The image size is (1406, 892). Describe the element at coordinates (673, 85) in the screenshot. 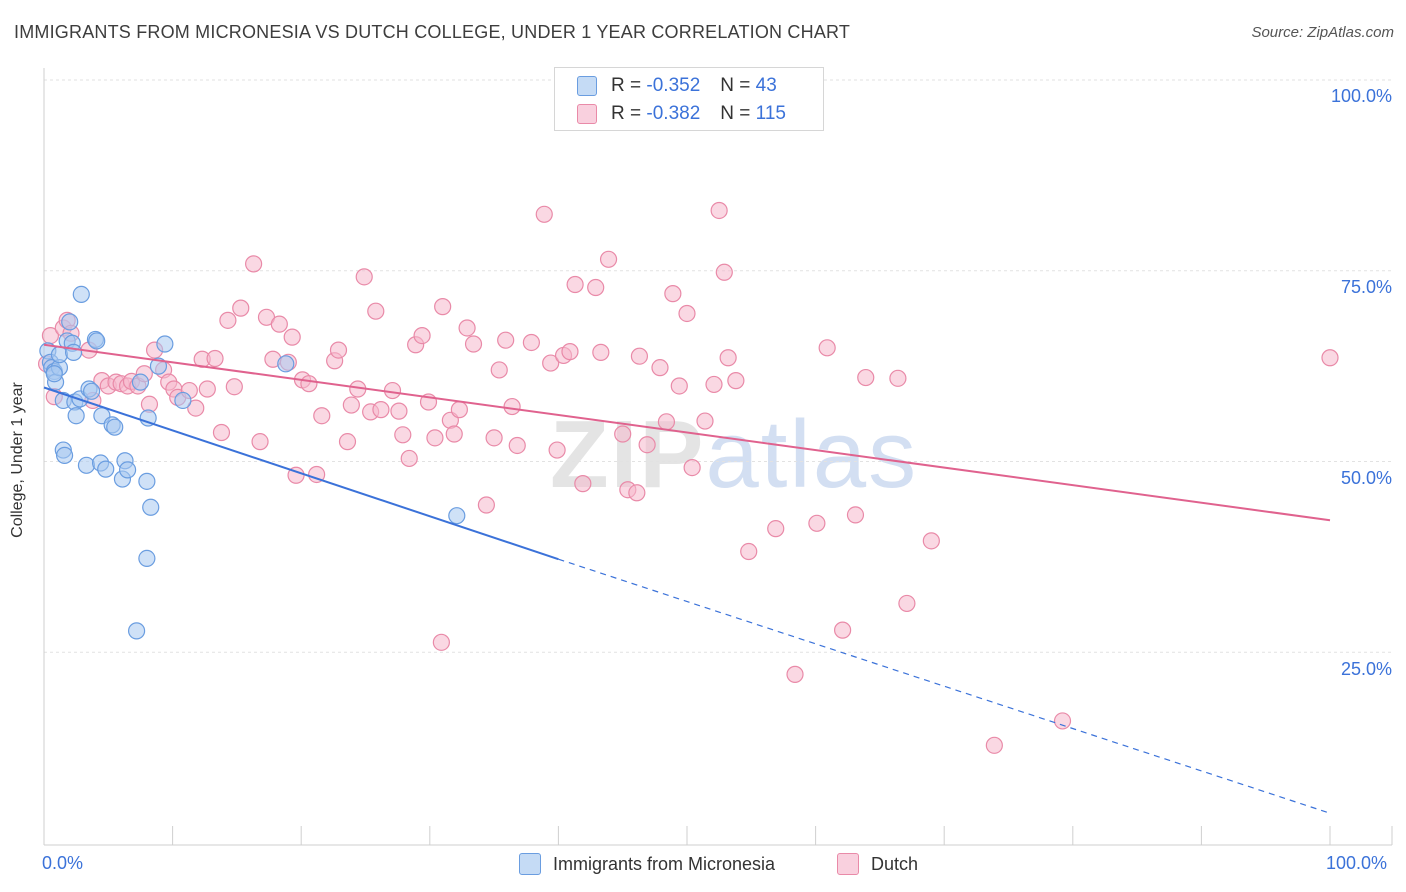

I see `legend-r-value: -0.352` at that location.